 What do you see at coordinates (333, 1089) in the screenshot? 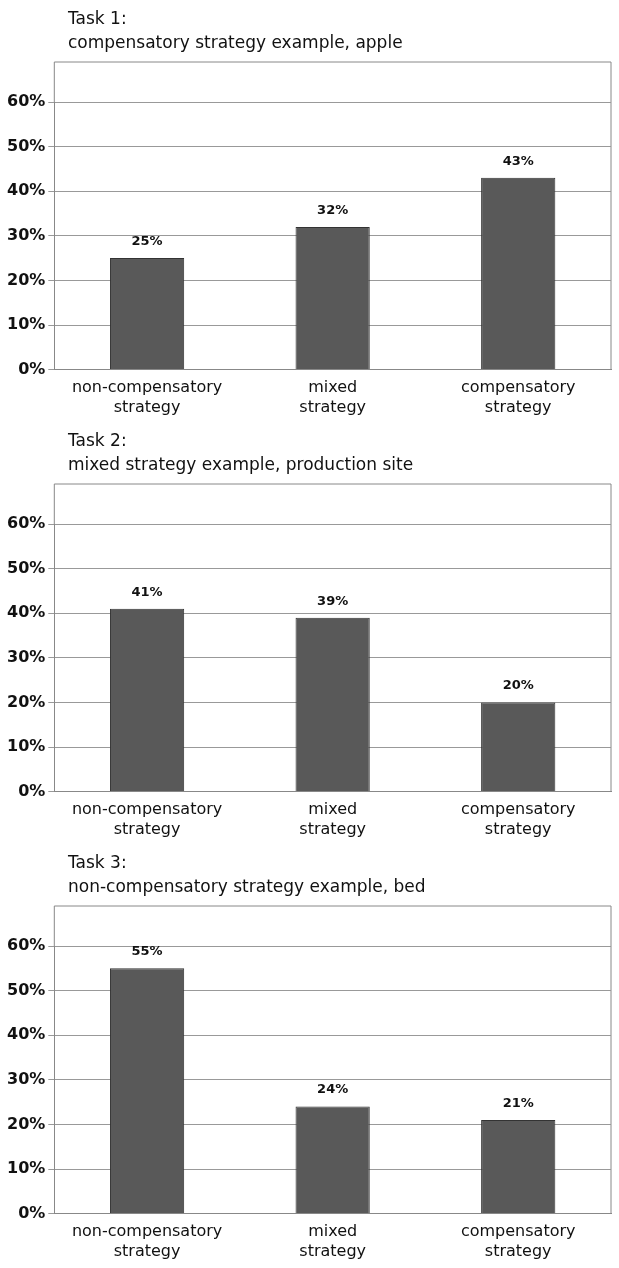
I see `data-label: 24%` at bounding box center [333, 1089].